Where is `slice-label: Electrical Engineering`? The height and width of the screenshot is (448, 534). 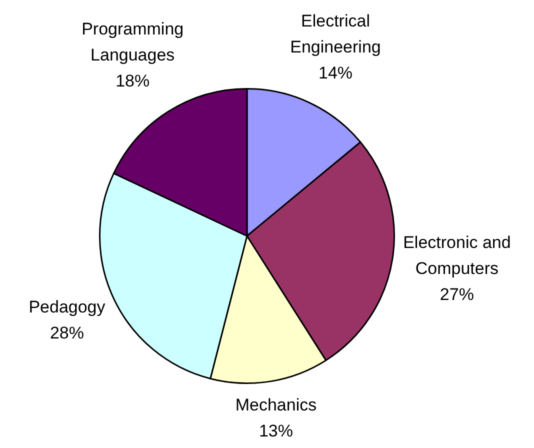 slice-label: Electrical Engineering is located at coordinates (335, 34).